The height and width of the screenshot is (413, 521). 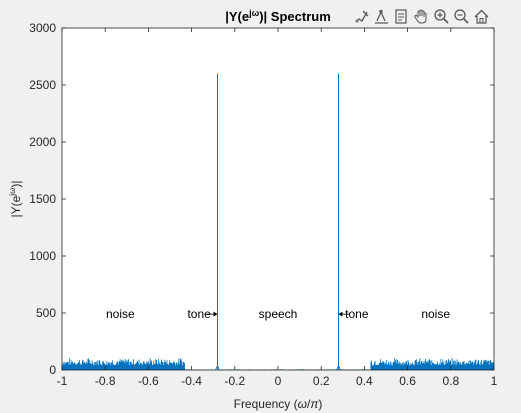 I want to click on x-tick-label-8: 0.6, so click(x=407, y=381).